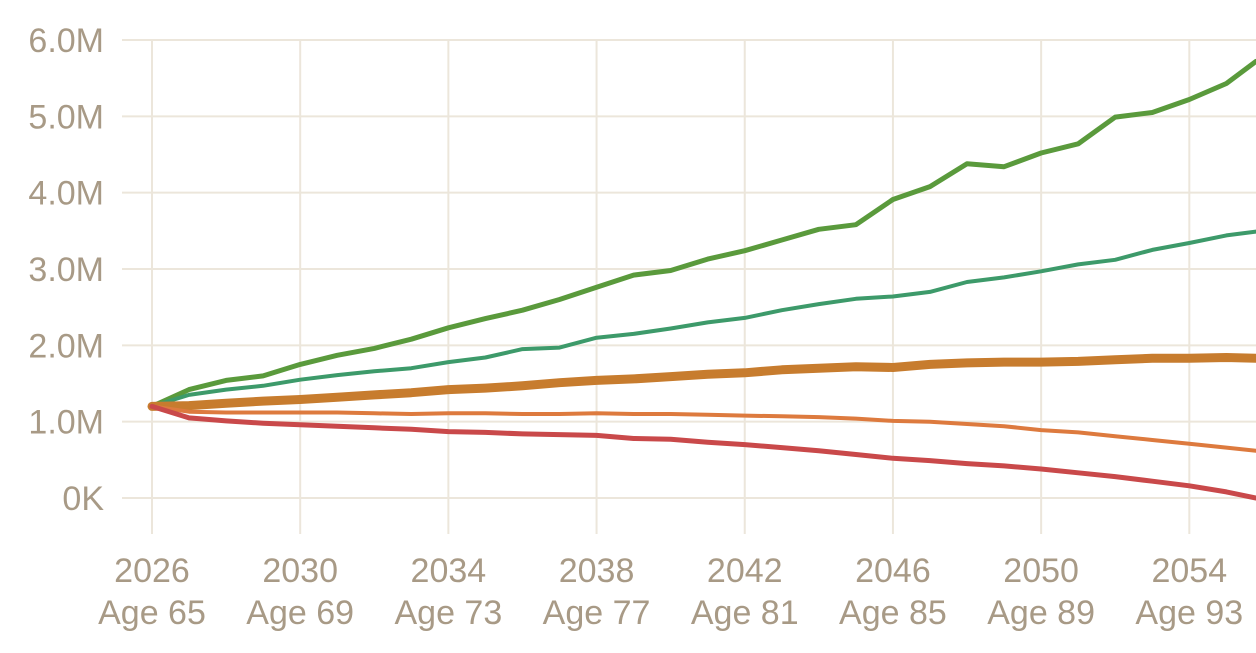  Describe the element at coordinates (300, 571) in the screenshot. I see `x-tick-year-label: 2030` at that location.